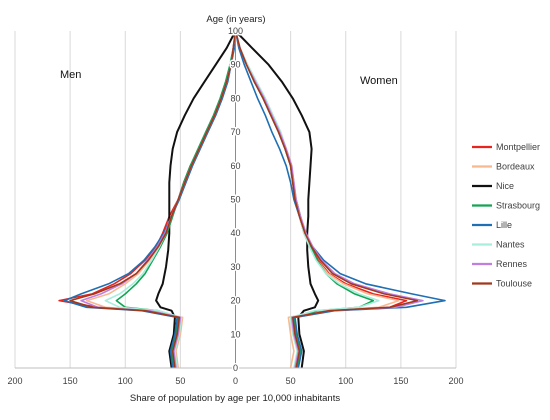 Image resolution: width=550 pixels, height=420 pixels. I want to click on y-tick-label: 80, so click(235, 98).